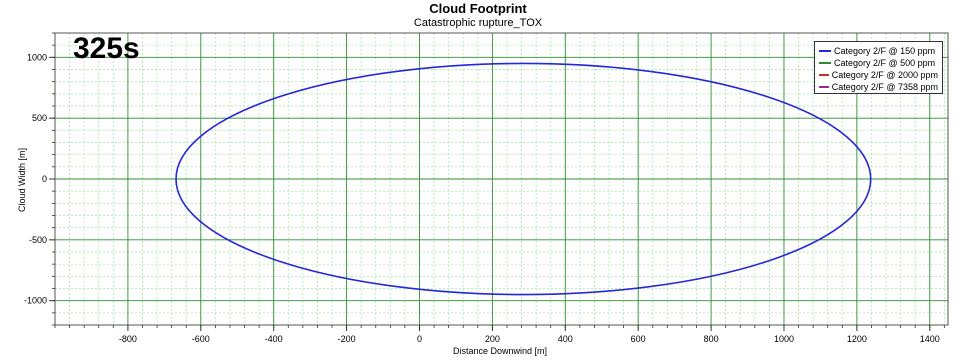  I want to click on x-tick-label: -400, so click(274, 339).